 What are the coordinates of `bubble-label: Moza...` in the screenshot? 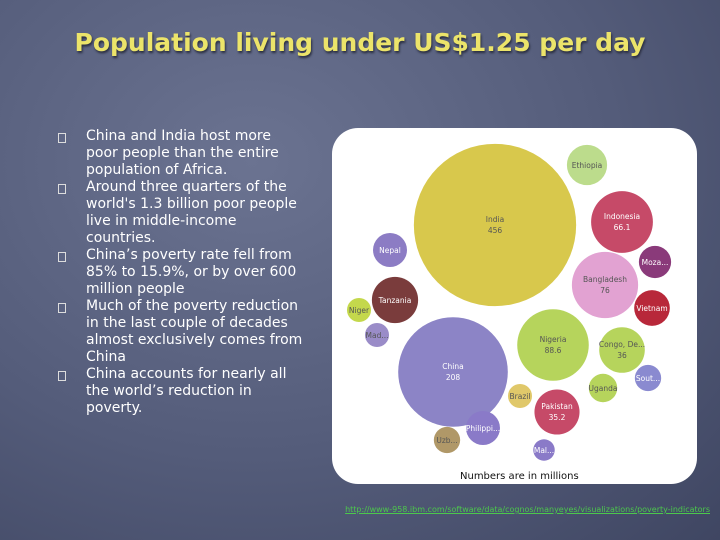 It's located at (655, 262).